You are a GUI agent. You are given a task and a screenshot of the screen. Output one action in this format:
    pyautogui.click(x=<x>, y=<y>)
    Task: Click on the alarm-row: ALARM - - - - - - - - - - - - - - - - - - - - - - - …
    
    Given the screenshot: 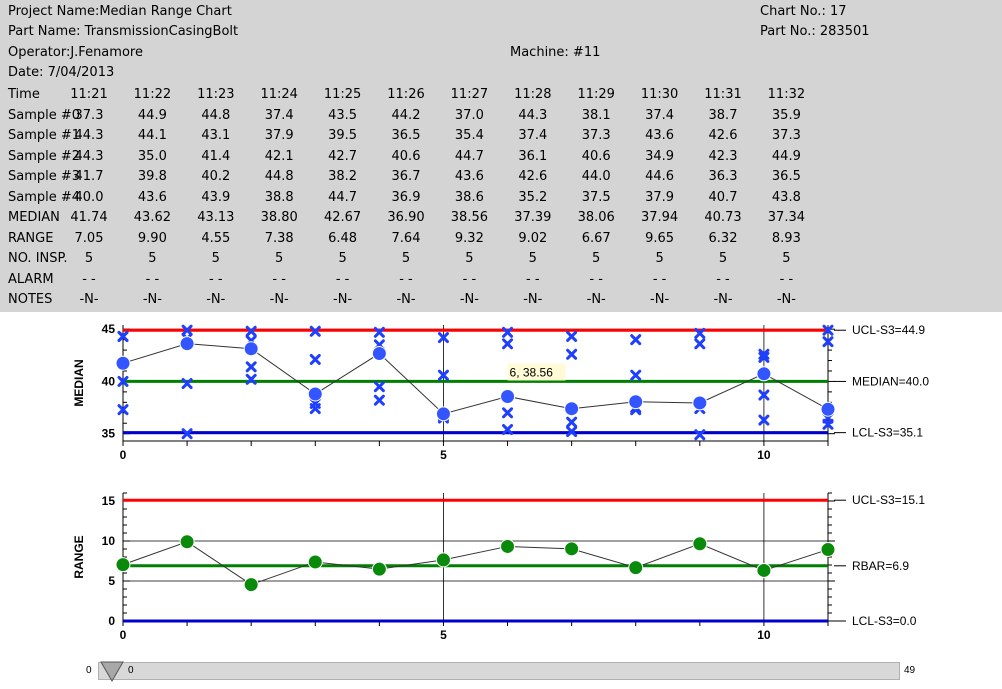 What is the action you would take?
    pyautogui.click(x=501, y=280)
    